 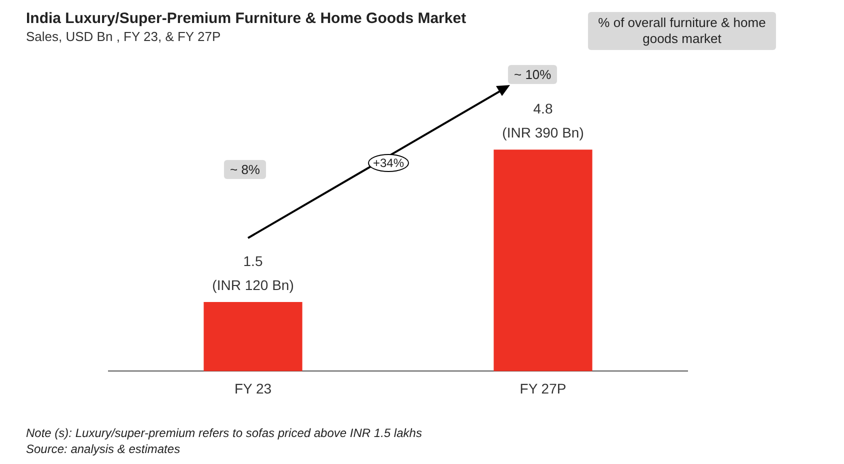 I want to click on text: Note (s): Luxury/super-premium refers to sofas priced above INR 1.5 lakhs, so click(x=224, y=433).